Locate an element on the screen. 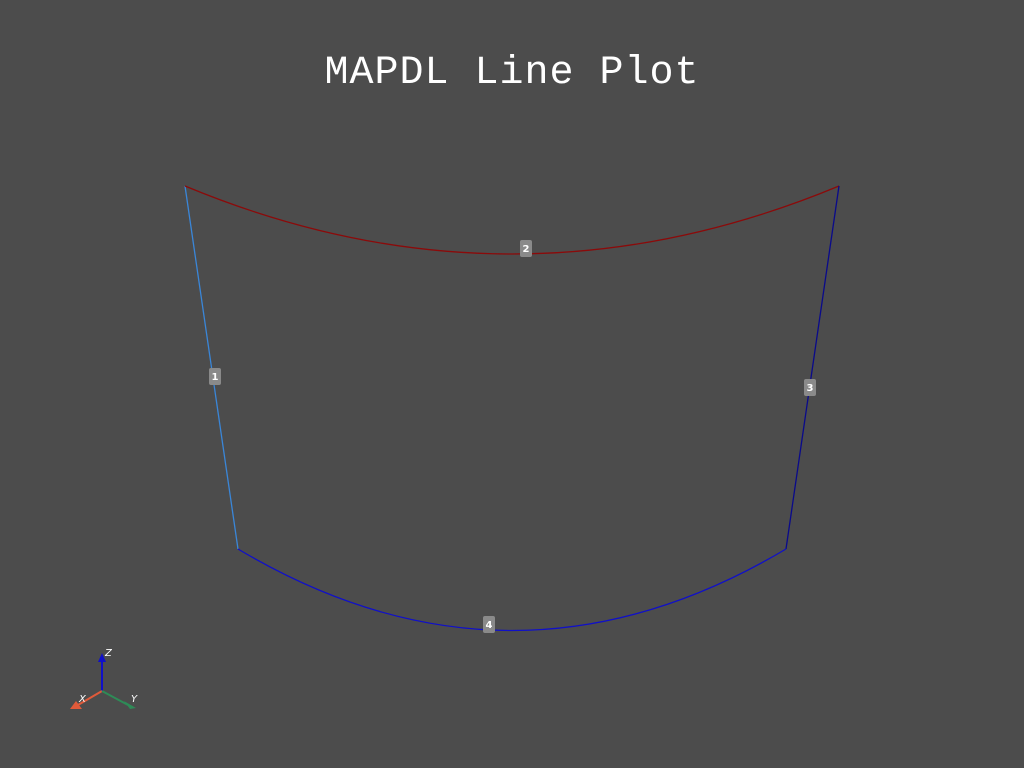  y-axis-line is located at coordinates (115, 698).